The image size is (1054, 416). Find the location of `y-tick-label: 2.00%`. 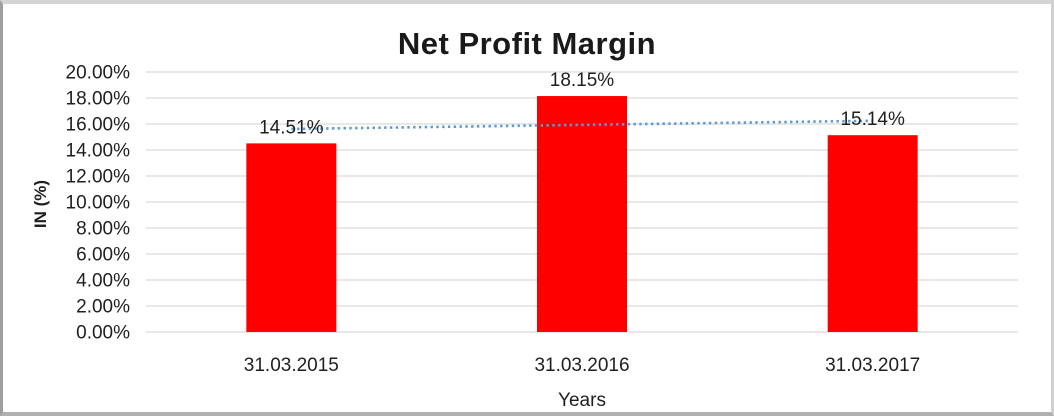

y-tick-label: 2.00% is located at coordinates (103, 307).